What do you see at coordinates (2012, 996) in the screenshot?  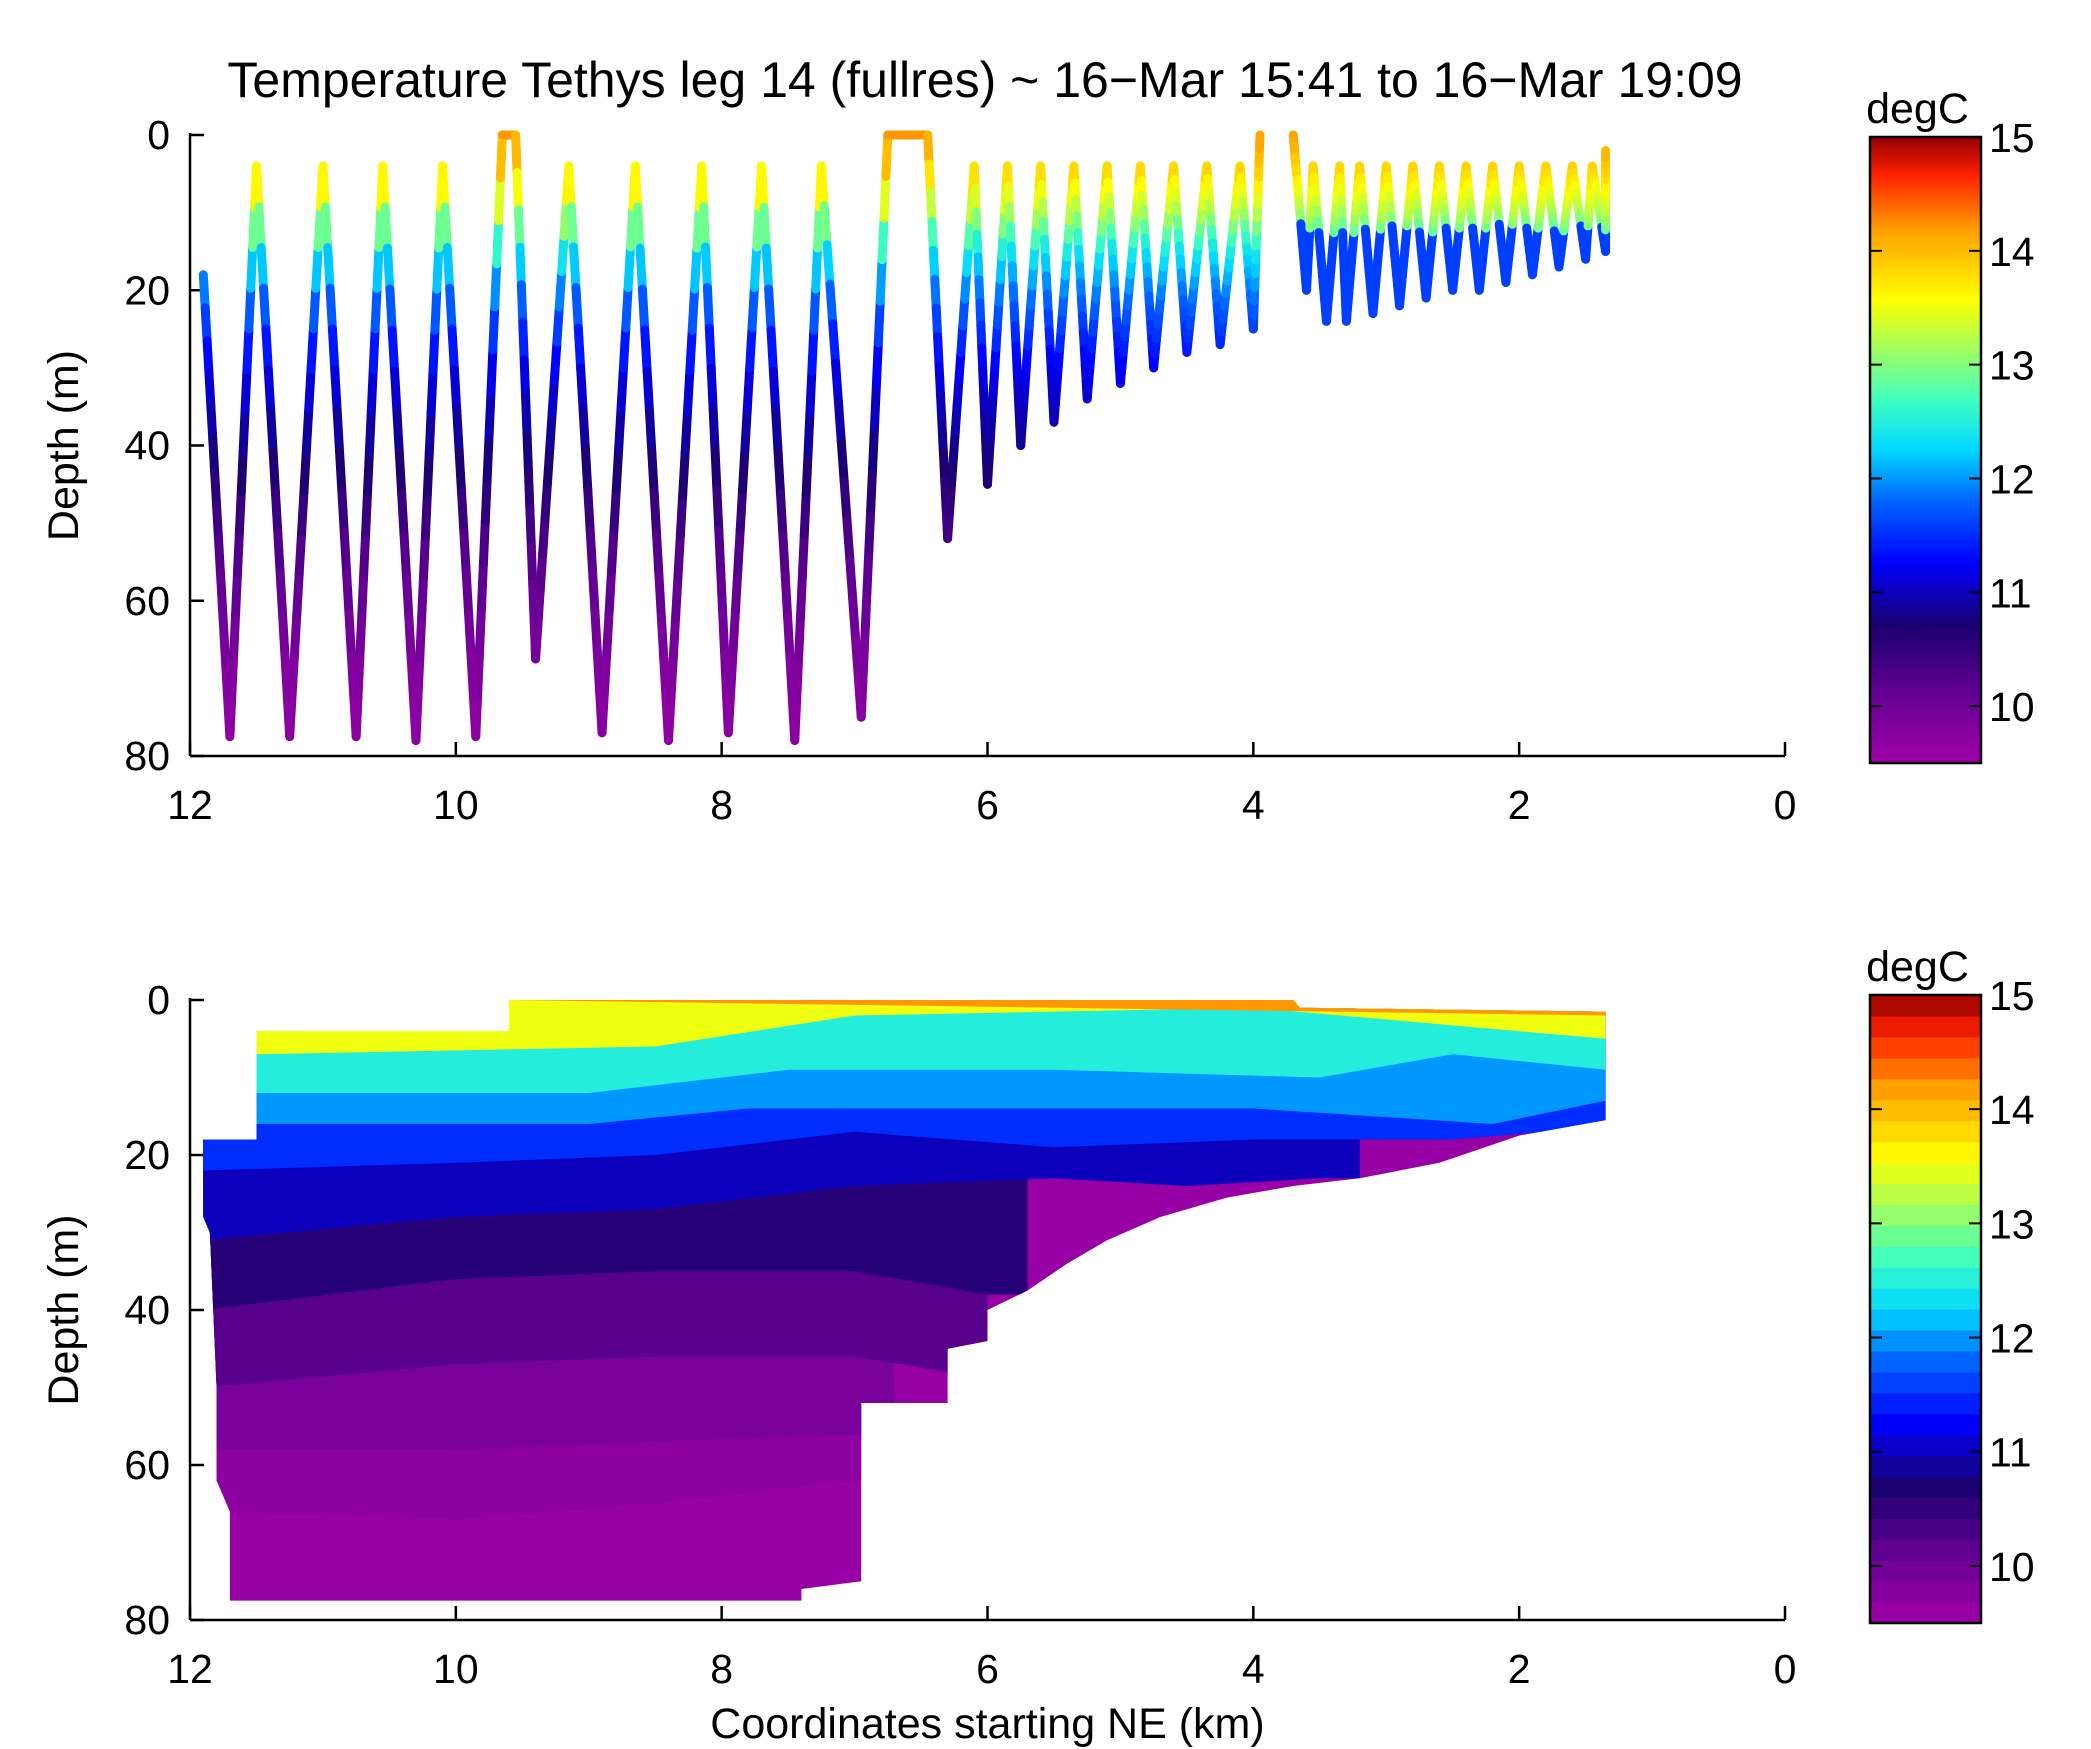 I see `bottom-colorbar-tick-label: 15` at bounding box center [2012, 996].